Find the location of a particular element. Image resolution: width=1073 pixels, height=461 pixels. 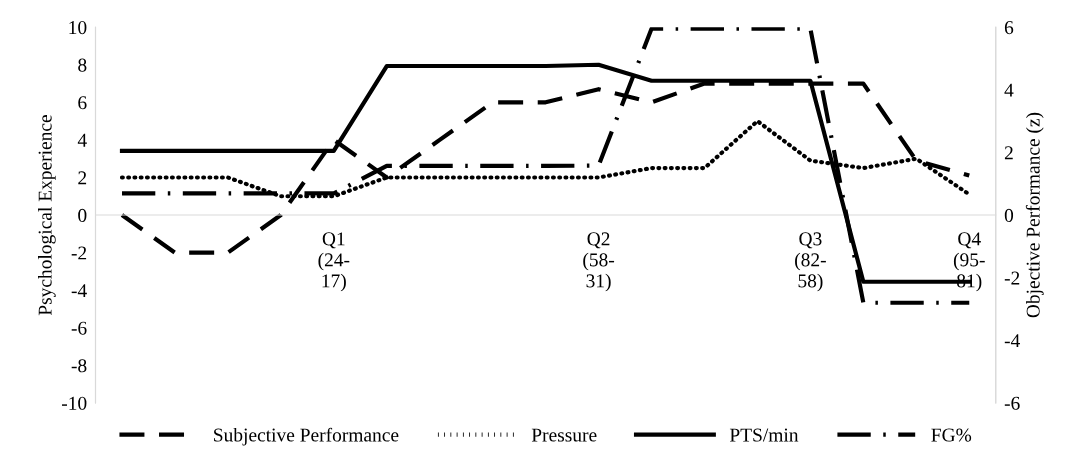

y-tick-label: -2 is located at coordinates (79, 253).